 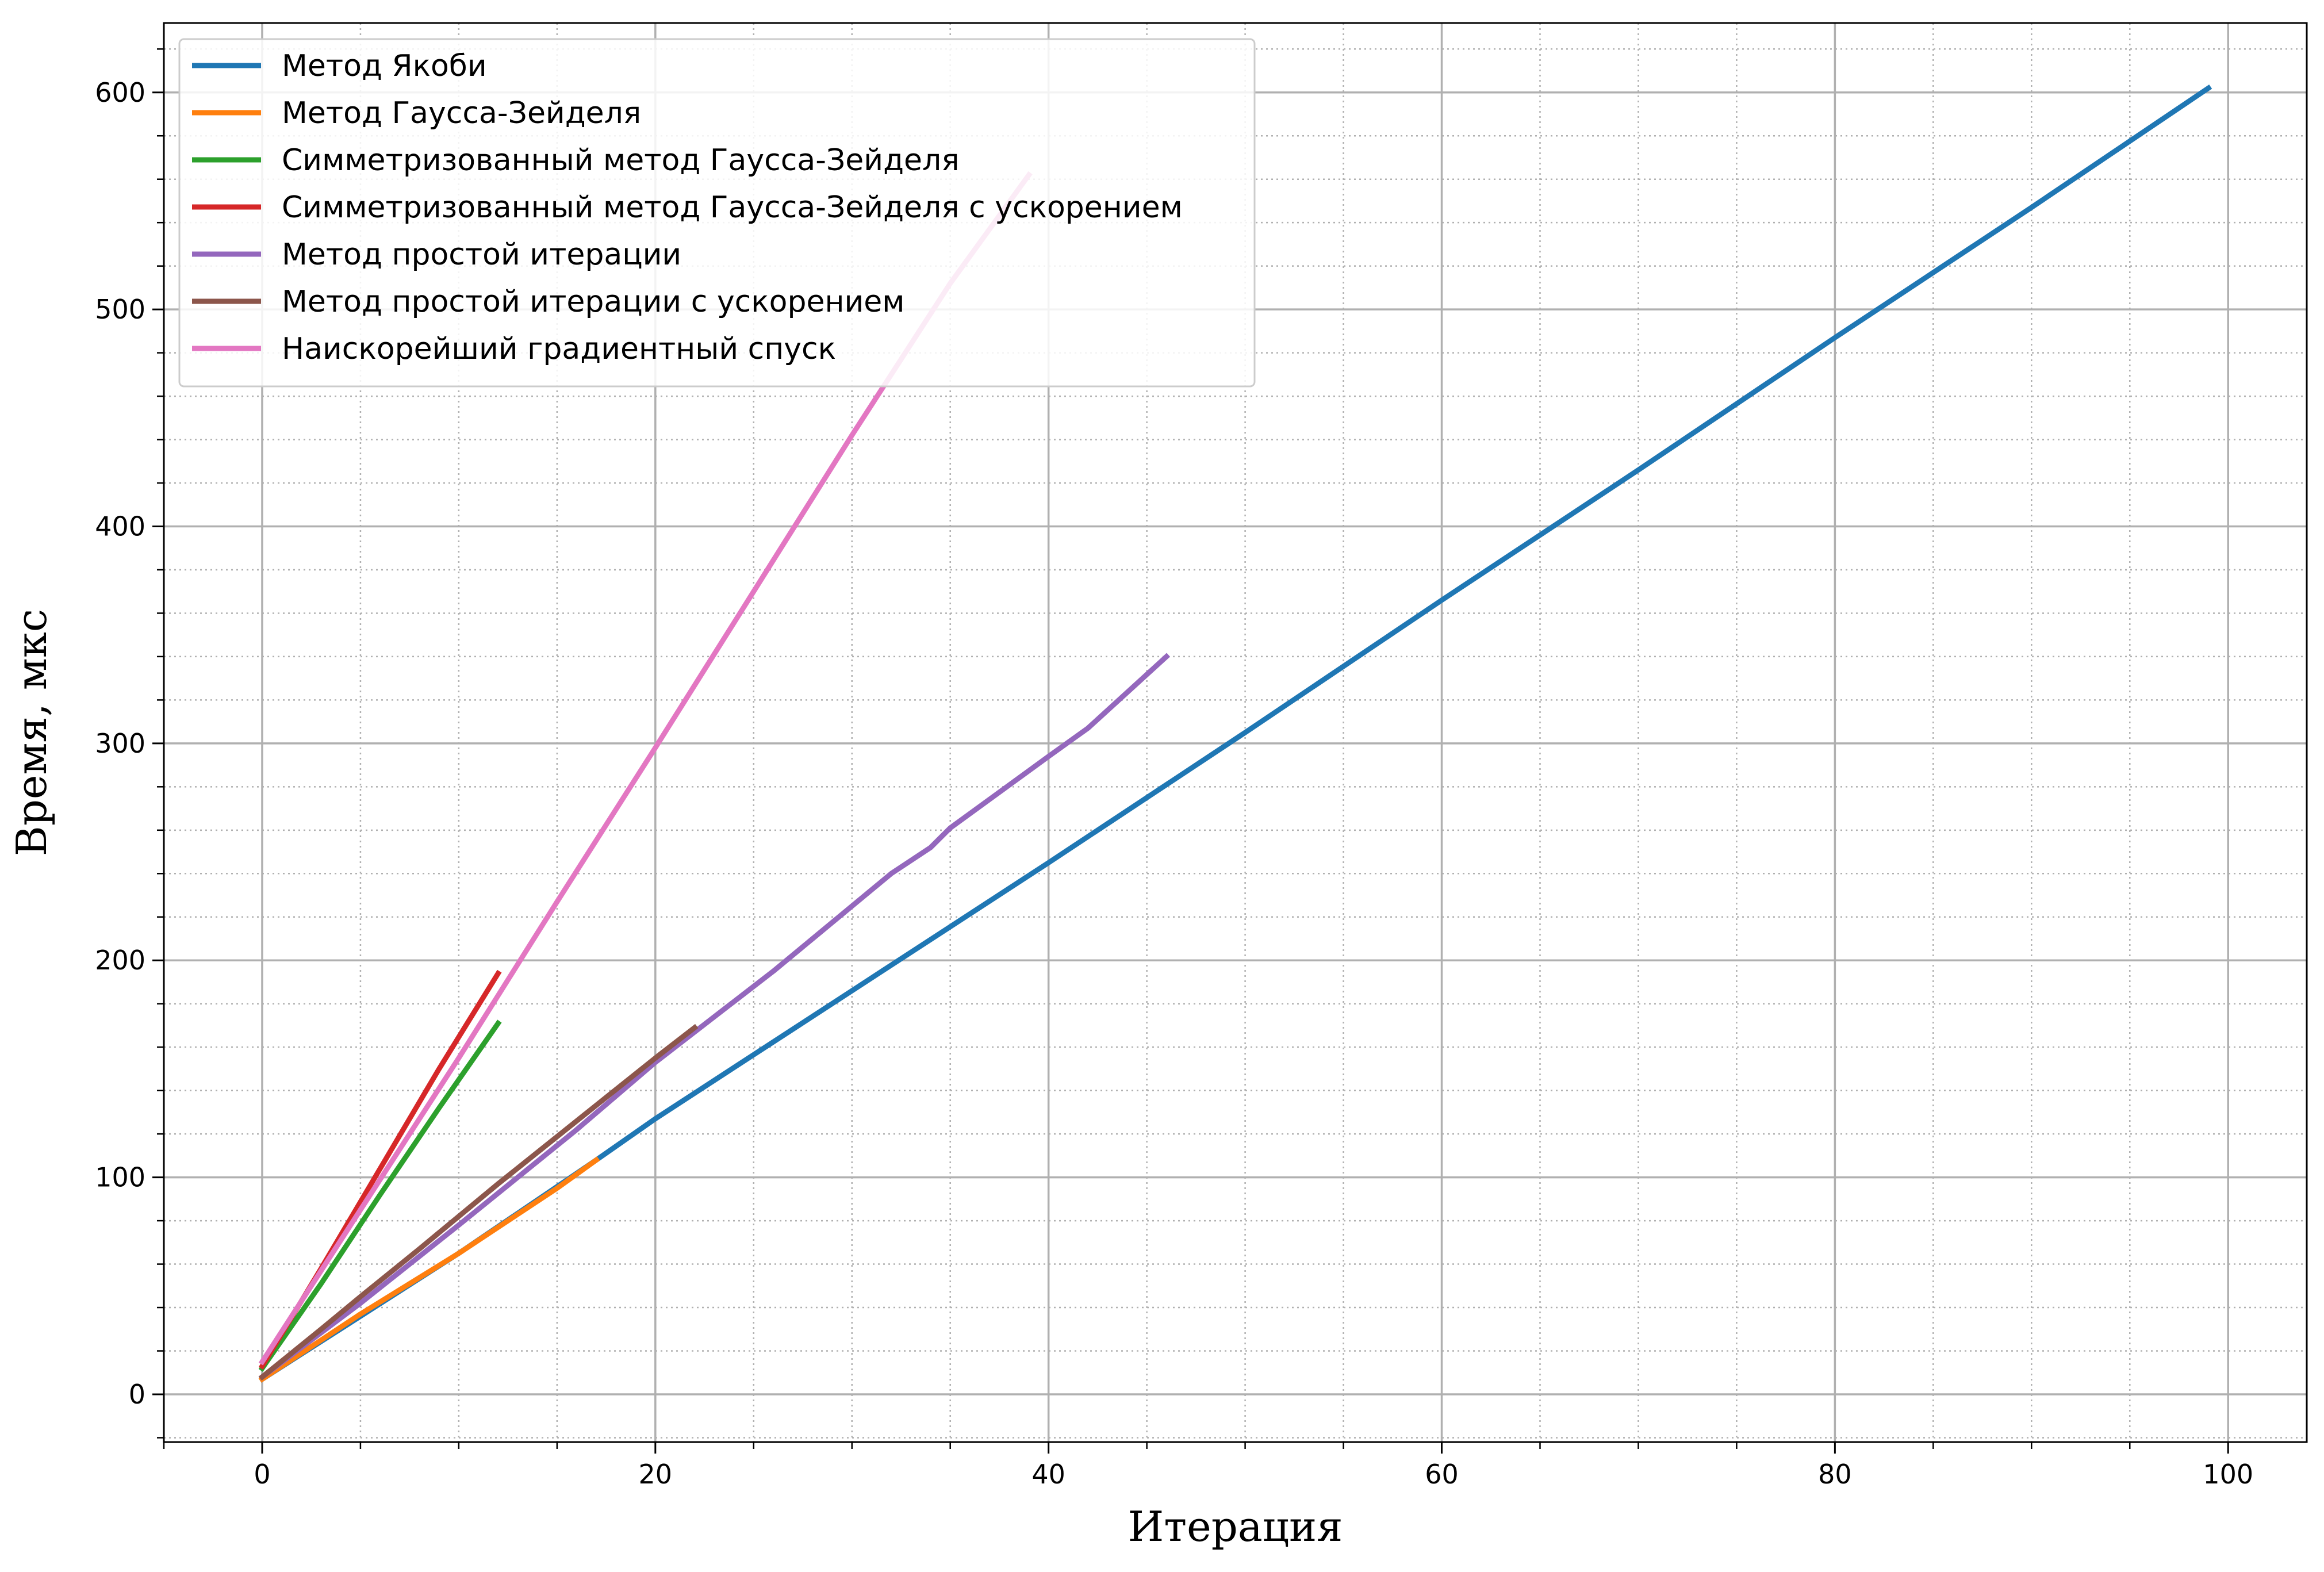 I want to click on y-axis-label: Время, мкс, so click(x=32, y=733).